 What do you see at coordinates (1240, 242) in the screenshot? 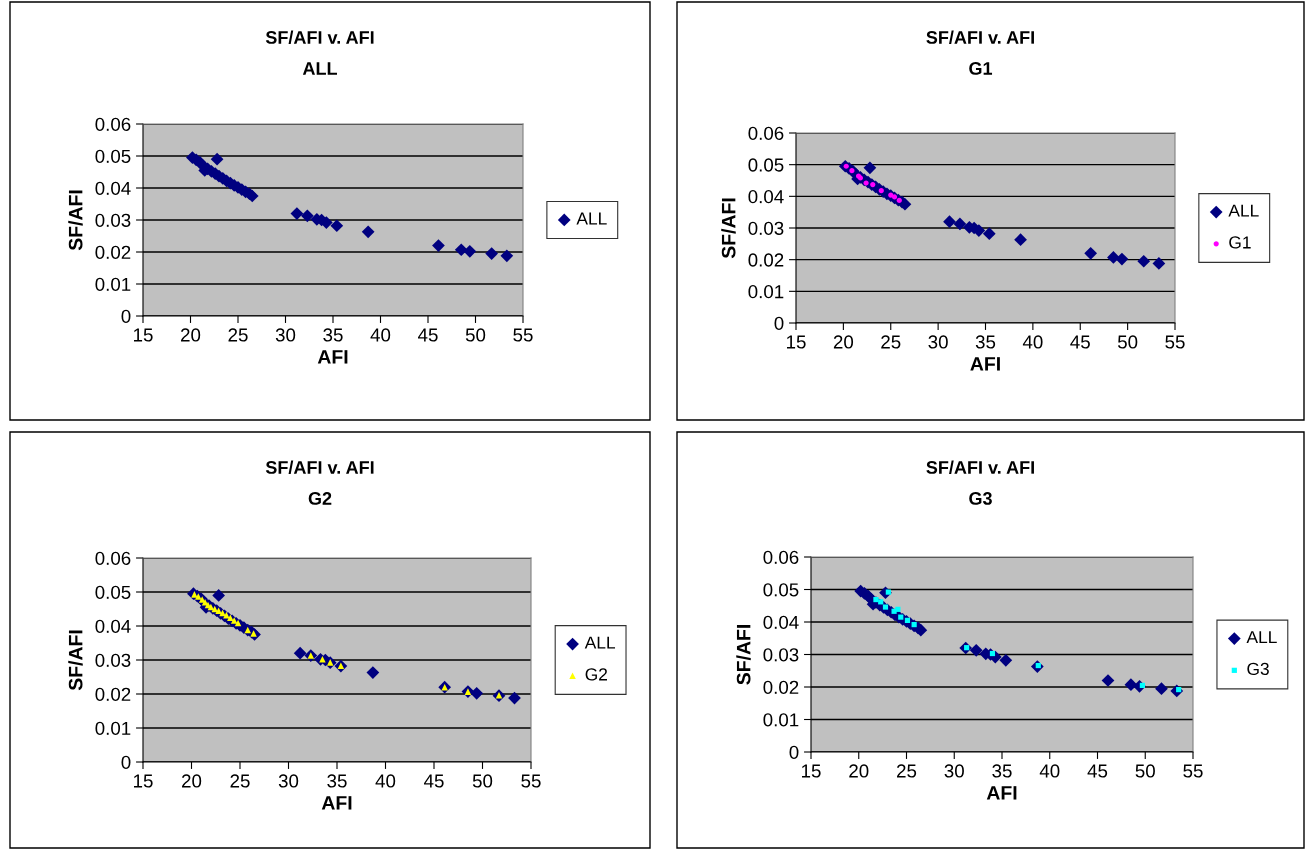
I see `legend-label: G1` at bounding box center [1240, 242].